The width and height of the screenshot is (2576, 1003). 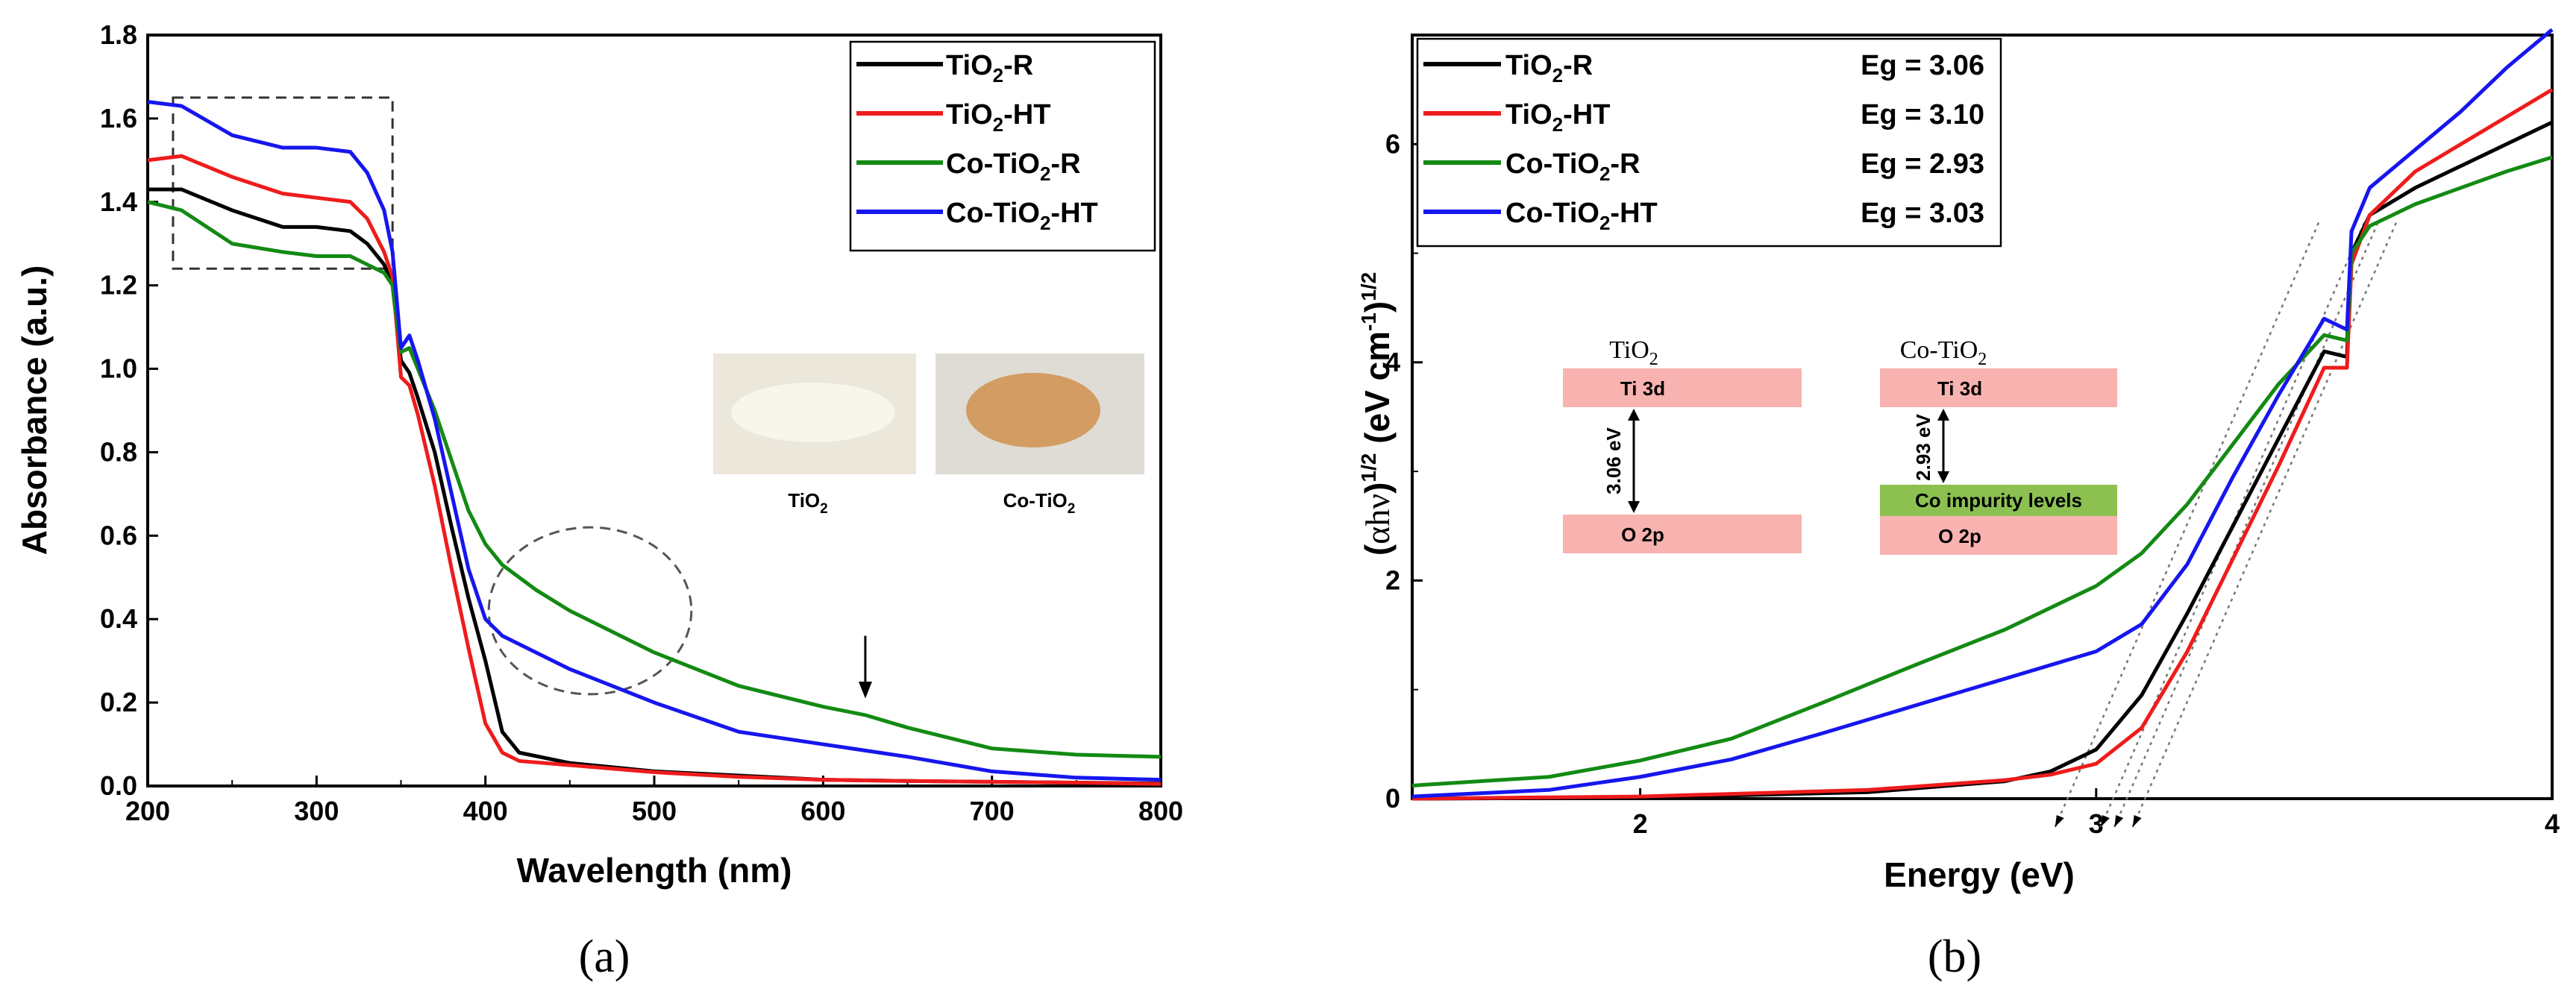 I want to click on x-tick-label: 2, so click(x=1640, y=823).